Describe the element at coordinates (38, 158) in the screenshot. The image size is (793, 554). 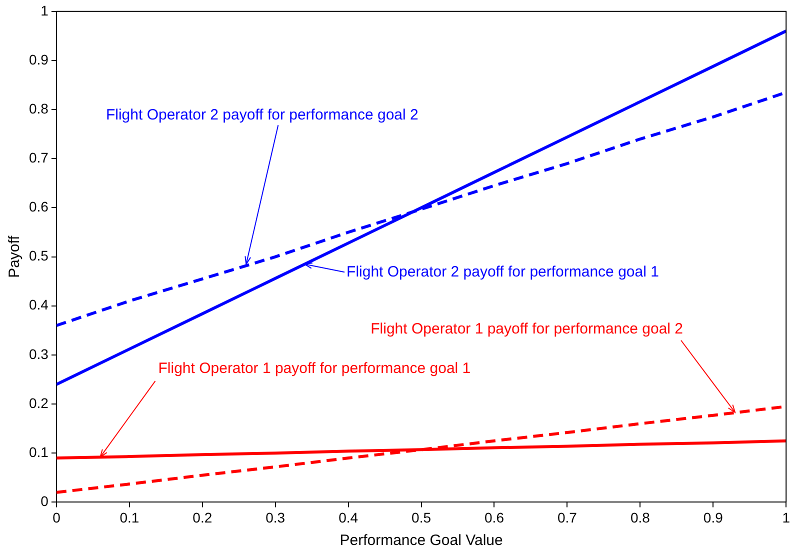
I see `y-tick-label: 0.7` at that location.